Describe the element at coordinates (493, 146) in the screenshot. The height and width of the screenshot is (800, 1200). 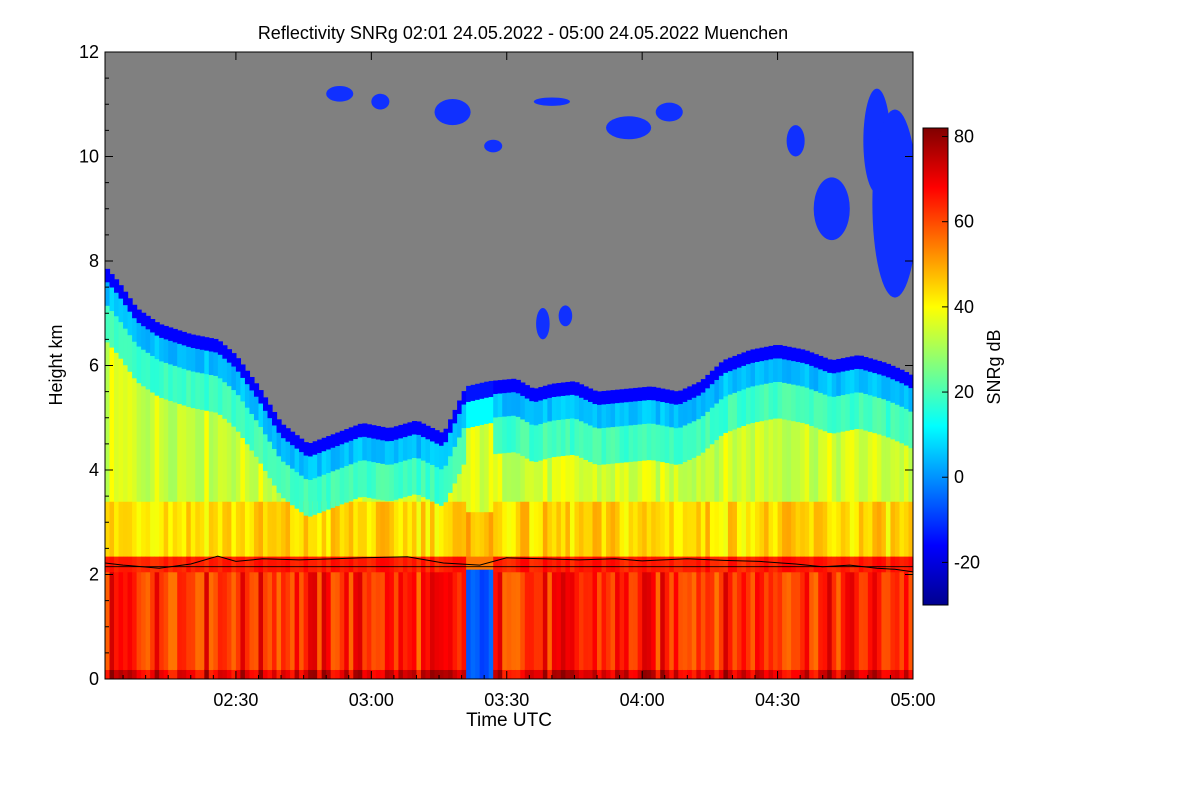
I see `cirrus-patch` at that location.